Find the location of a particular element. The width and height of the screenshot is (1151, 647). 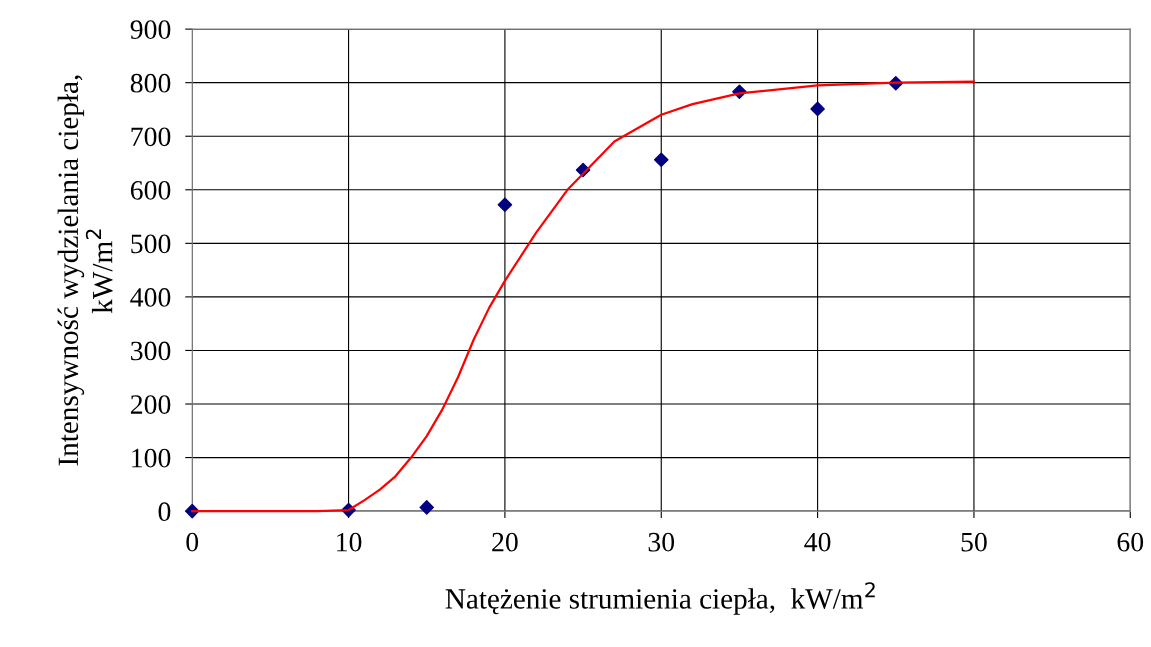

y-tick-label: 400 is located at coordinates (150, 297).